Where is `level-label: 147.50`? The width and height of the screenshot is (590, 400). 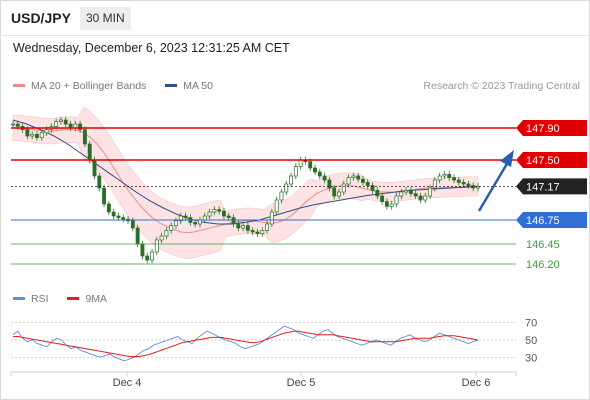 level-label: 147.50 is located at coordinates (543, 161).